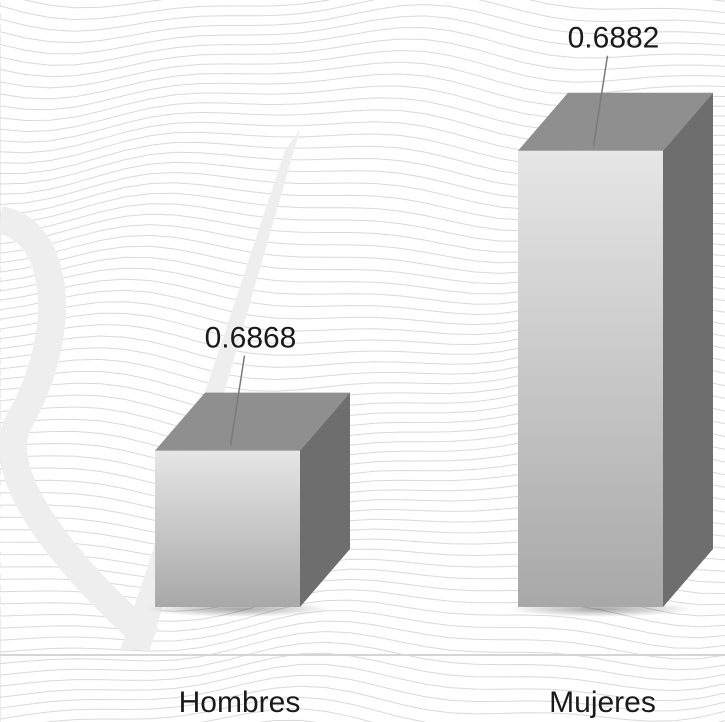 This screenshot has height=722, width=725. What do you see at coordinates (614, 38) in the screenshot?
I see `data-label: 0.6882` at bounding box center [614, 38].